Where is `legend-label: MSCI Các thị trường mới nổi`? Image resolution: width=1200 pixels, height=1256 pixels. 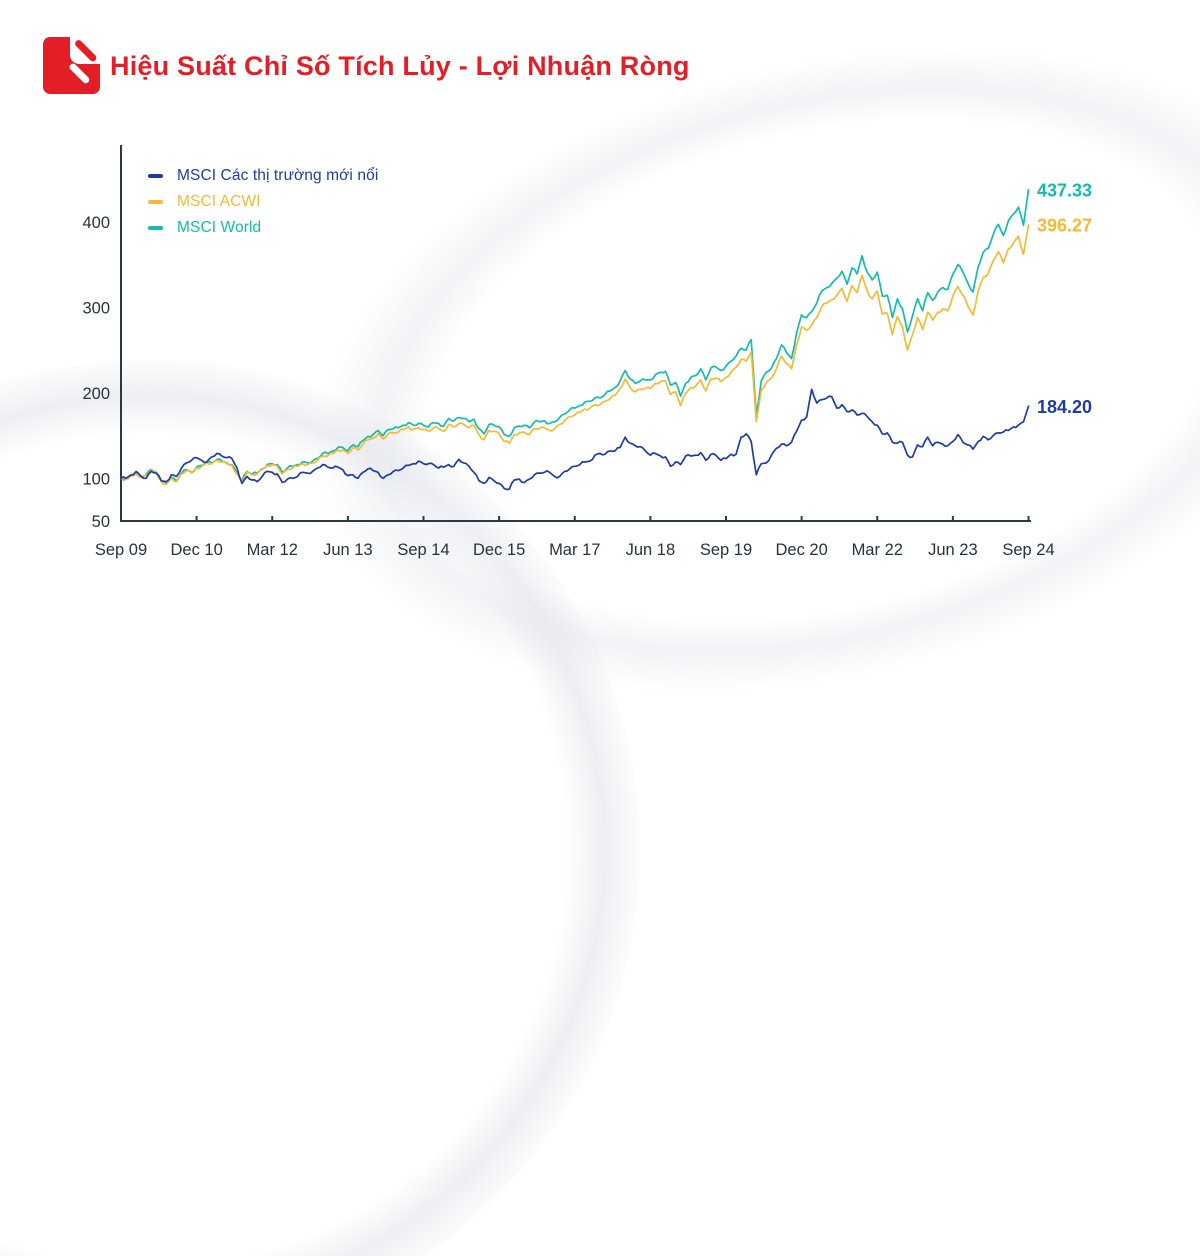 legend-label: MSCI Các thị trường mới nổi is located at coordinates (278, 175).